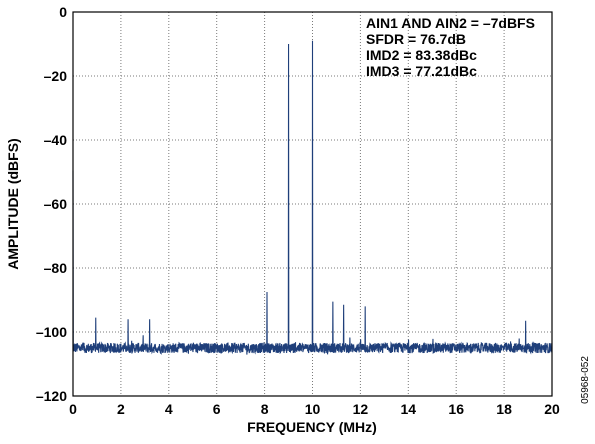 The height and width of the screenshot is (444, 595). What do you see at coordinates (416, 39) in the screenshot?
I see `annotation-line-2: SFDR = 76.7dB` at bounding box center [416, 39].